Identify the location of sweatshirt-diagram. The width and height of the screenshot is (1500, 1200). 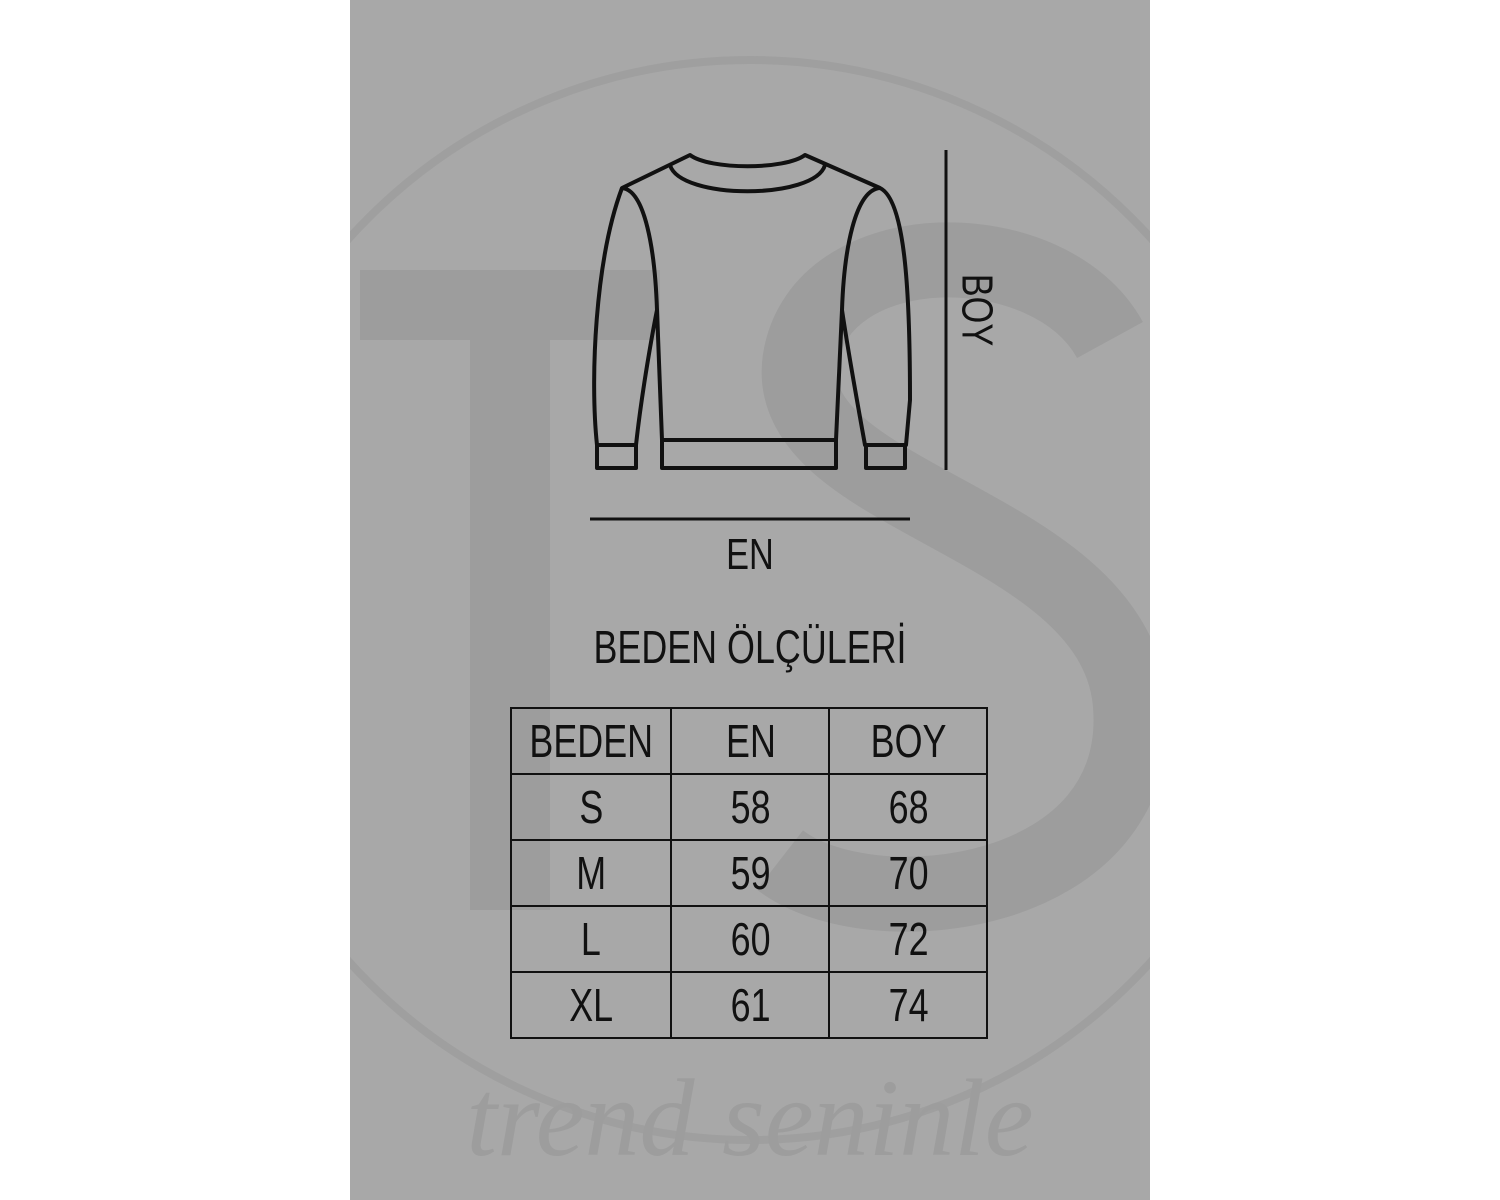
(769, 335).